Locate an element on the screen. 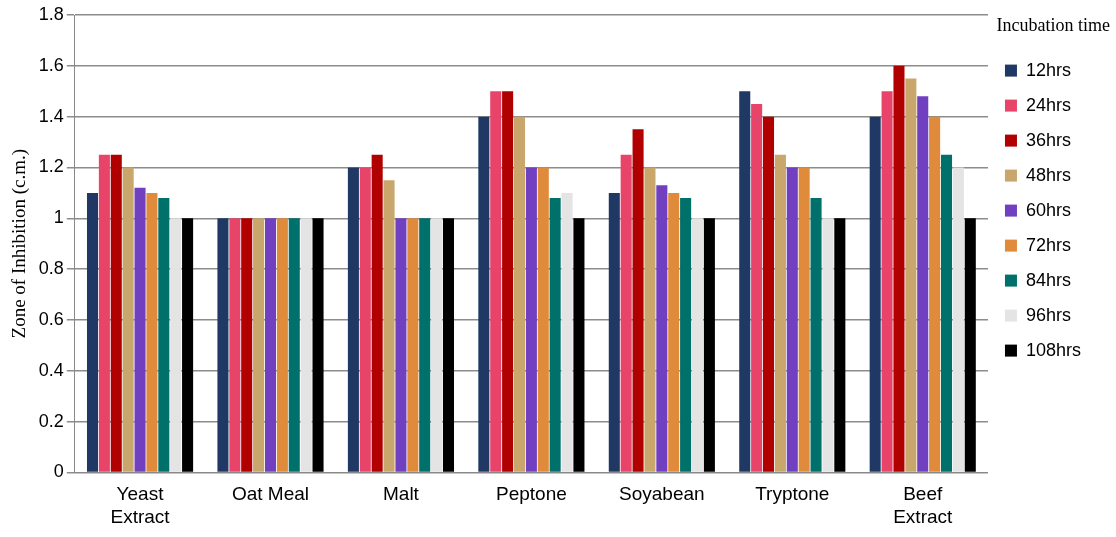  x-tick-label: Tryptone is located at coordinates (792, 494).